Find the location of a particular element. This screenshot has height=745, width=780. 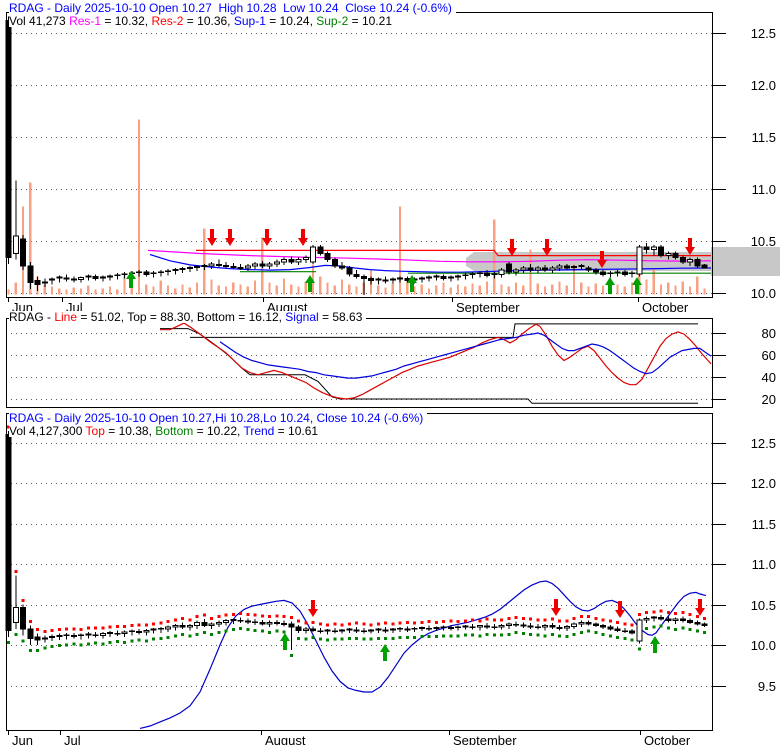

volume-readout: Vol 41,273 is located at coordinates (39, 21).